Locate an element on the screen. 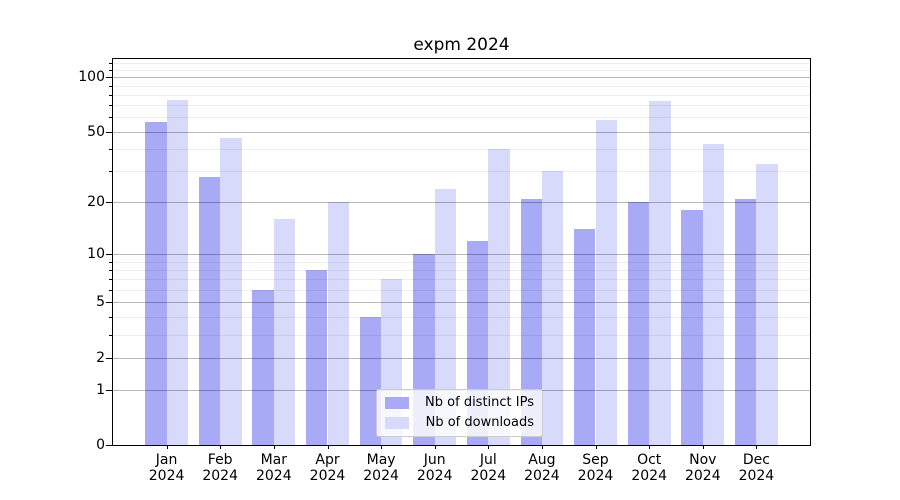 The image size is (900, 500). y-tick-label: 1 is located at coordinates (100, 389).